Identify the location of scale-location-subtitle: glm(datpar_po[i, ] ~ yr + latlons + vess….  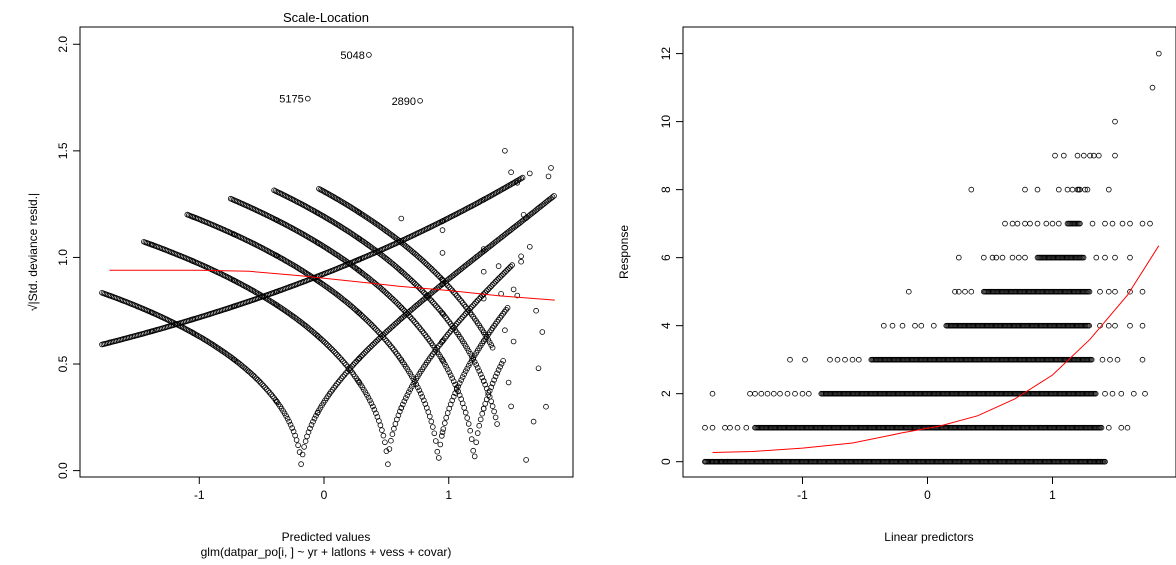
(326, 552).